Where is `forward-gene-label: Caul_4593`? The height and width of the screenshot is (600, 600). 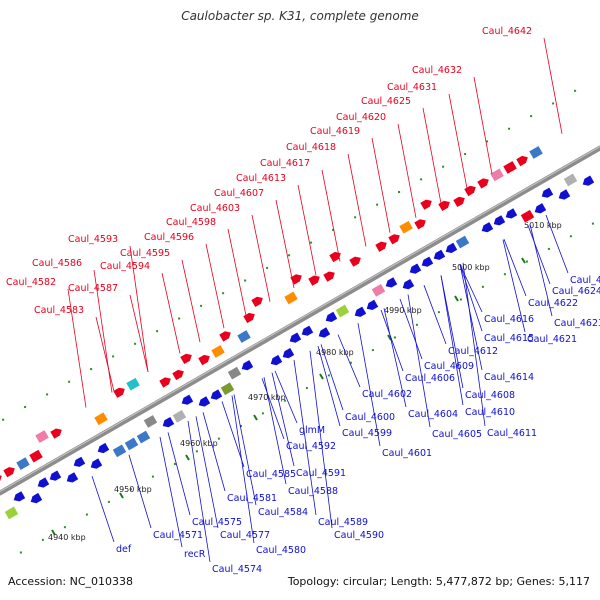
forward-gene-label: Caul_4593 is located at coordinates (93, 239).